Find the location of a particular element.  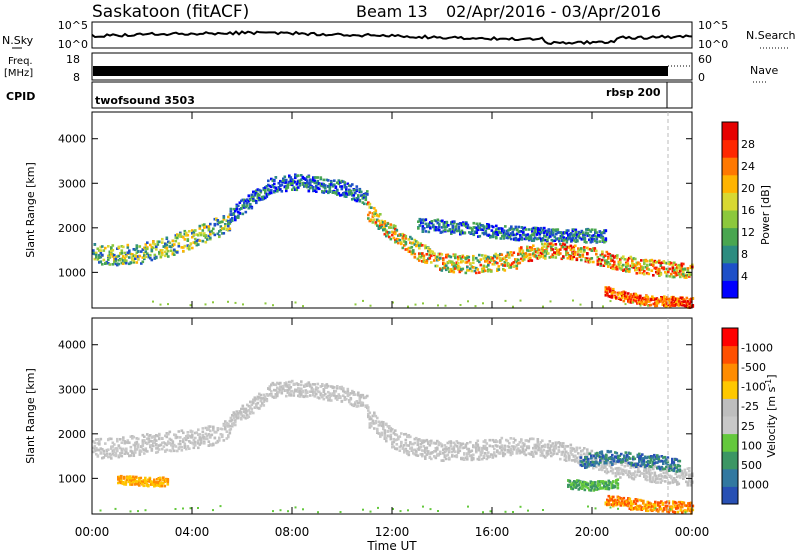

nsearch-label: N.Search is located at coordinates (771, 35).